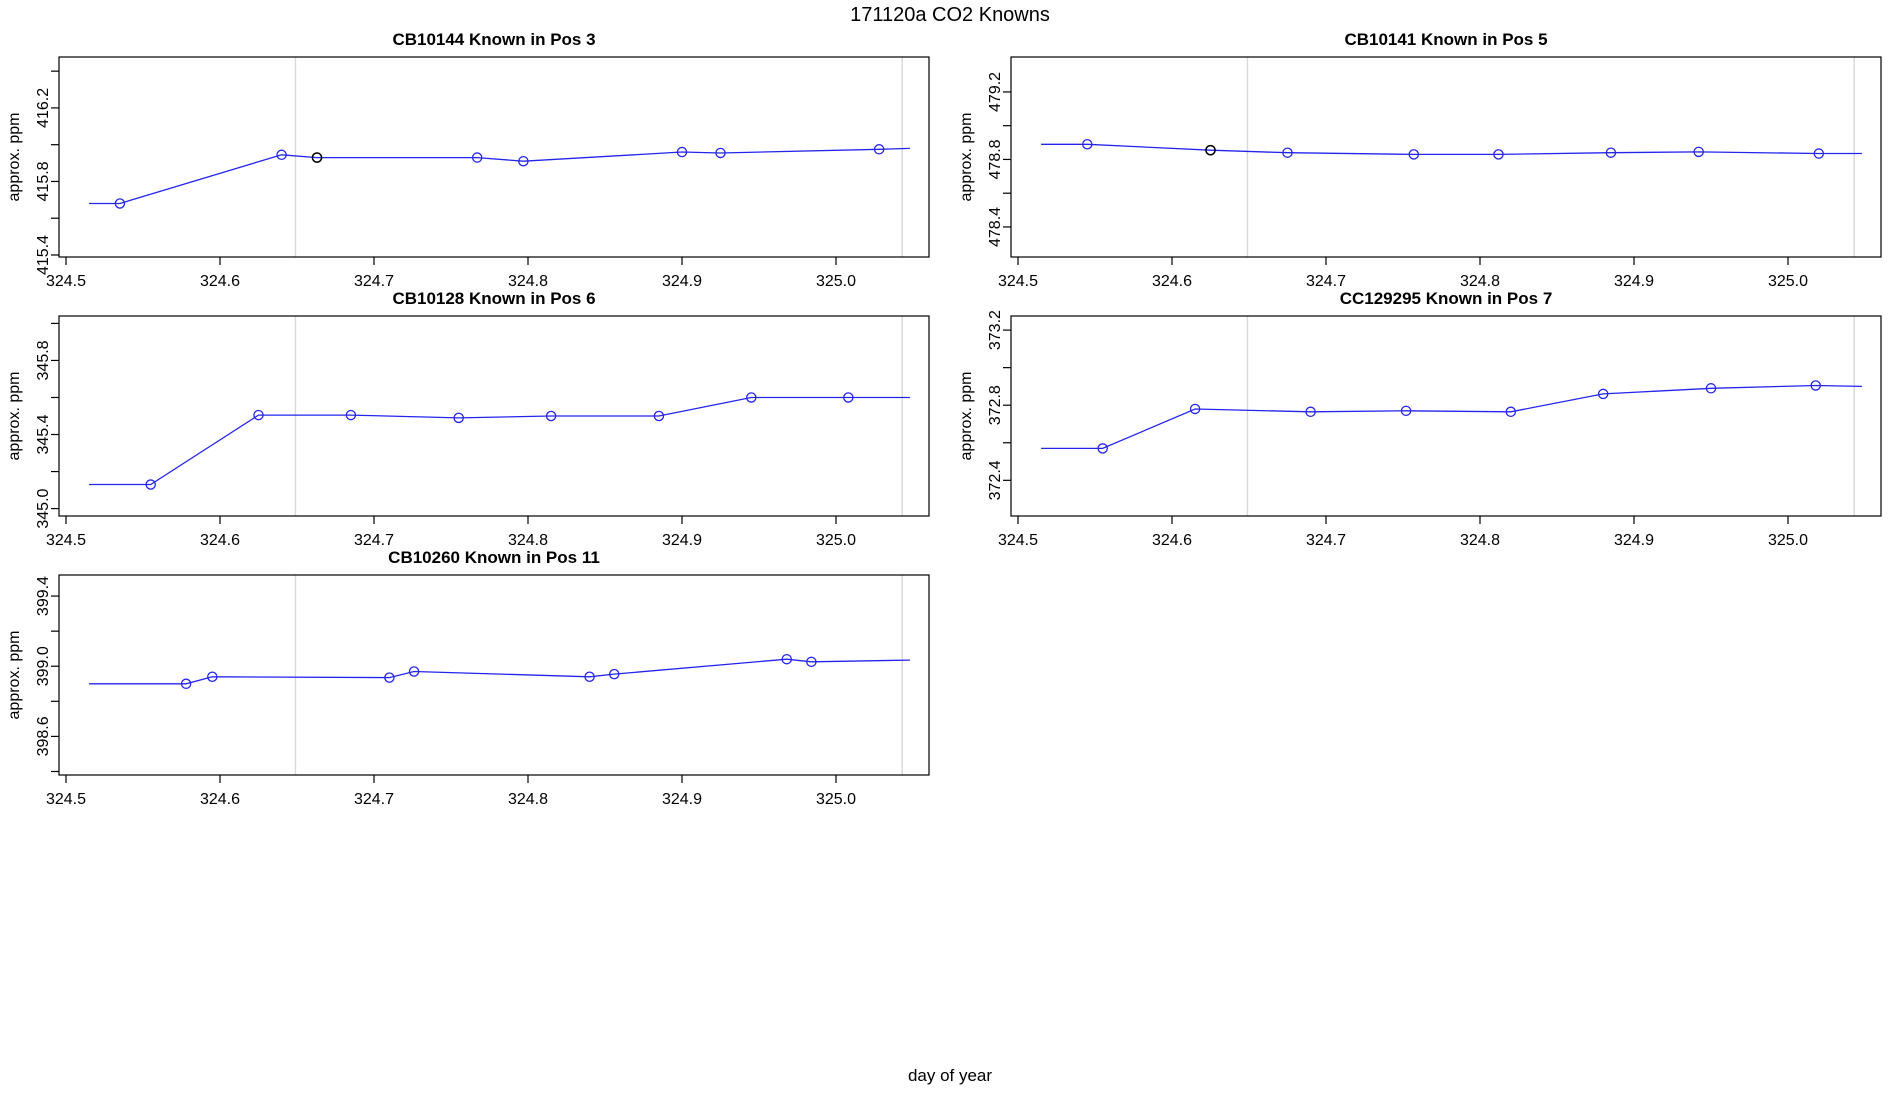 The width and height of the screenshot is (1900, 1100). What do you see at coordinates (1210, 150) in the screenshot?
I see `data-point-highlighted` at bounding box center [1210, 150].